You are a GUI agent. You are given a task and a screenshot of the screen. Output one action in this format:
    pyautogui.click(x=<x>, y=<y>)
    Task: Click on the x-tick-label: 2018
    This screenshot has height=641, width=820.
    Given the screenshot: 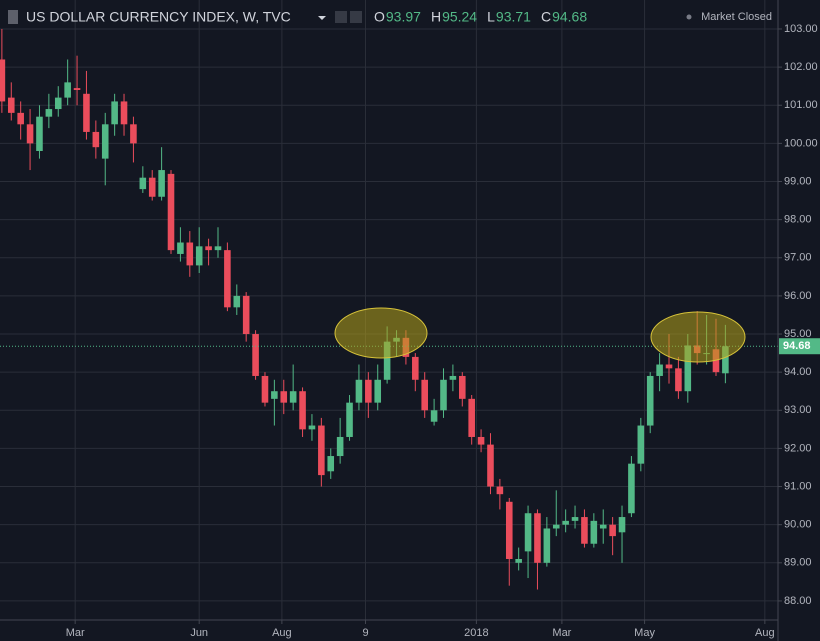 What is the action you would take?
    pyautogui.click(x=476, y=633)
    